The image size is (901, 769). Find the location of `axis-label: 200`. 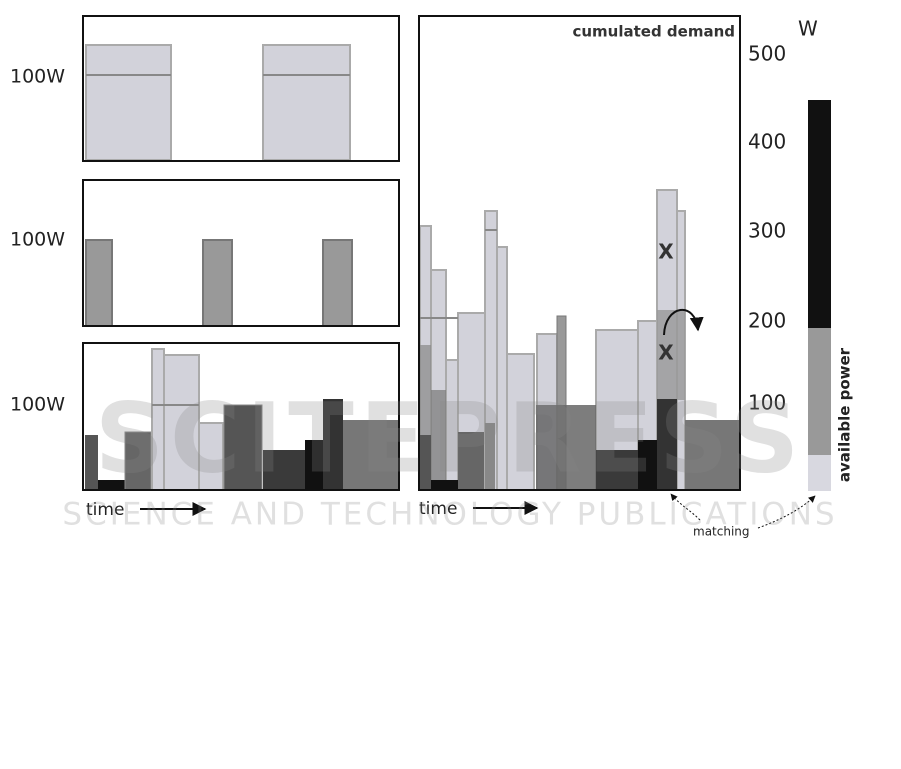

axis-label: 200 is located at coordinates (767, 321).